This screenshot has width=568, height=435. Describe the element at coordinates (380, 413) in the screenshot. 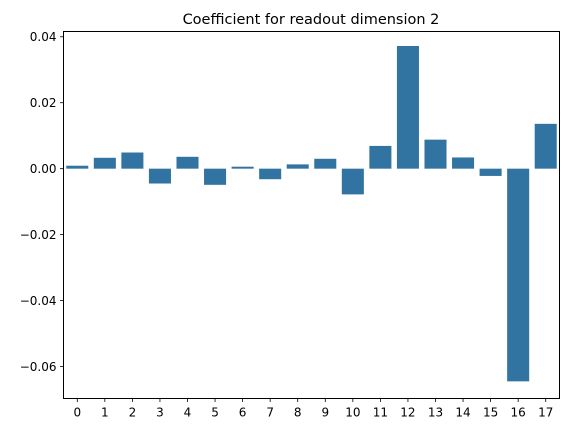

I see `x-tick-label: 11` at that location.